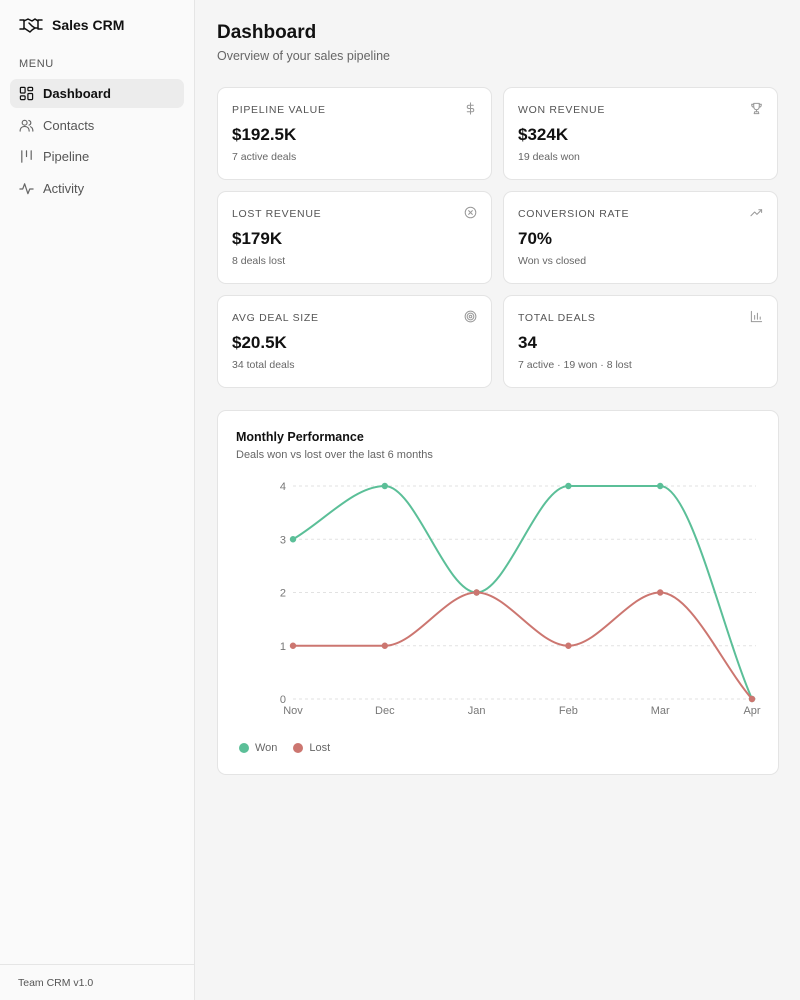 This screenshot has width=800, height=1000. Describe the element at coordinates (640, 237) in the screenshot. I see `conversion-rate-card: CONVERSION RATE 70% Won vs closed` at that location.